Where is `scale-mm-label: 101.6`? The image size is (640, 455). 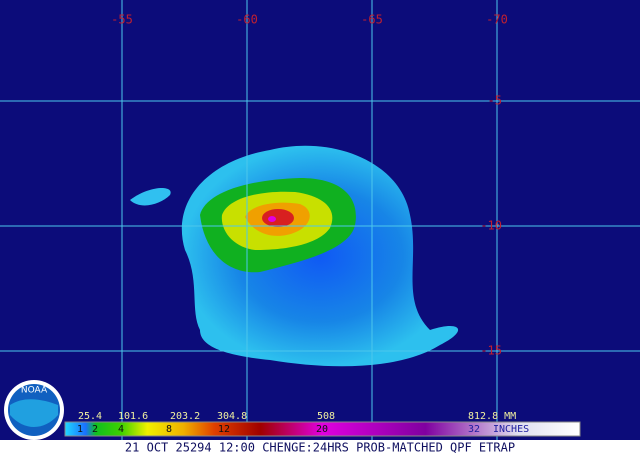 scale-mm-label: 101.6 is located at coordinates (133, 416).